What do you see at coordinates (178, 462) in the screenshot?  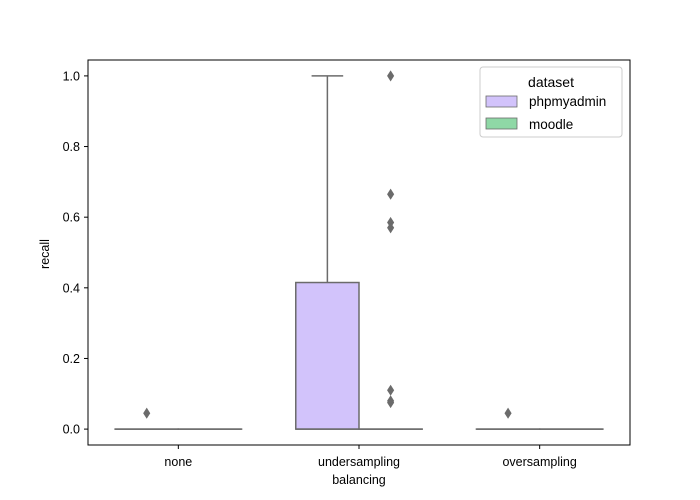 I see `x-tick-label: none` at bounding box center [178, 462].